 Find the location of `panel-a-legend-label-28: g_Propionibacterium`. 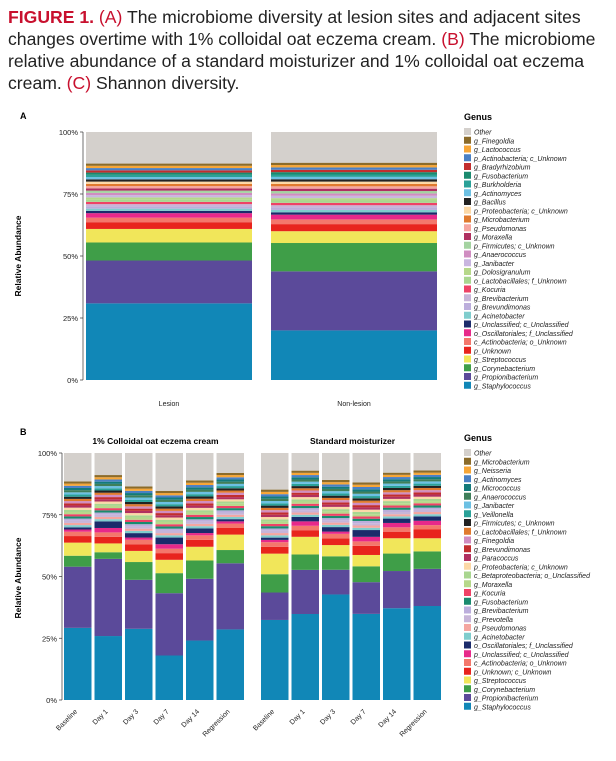

panel-a-legend-label-28: g_Propionibacterium is located at coordinates (506, 378).